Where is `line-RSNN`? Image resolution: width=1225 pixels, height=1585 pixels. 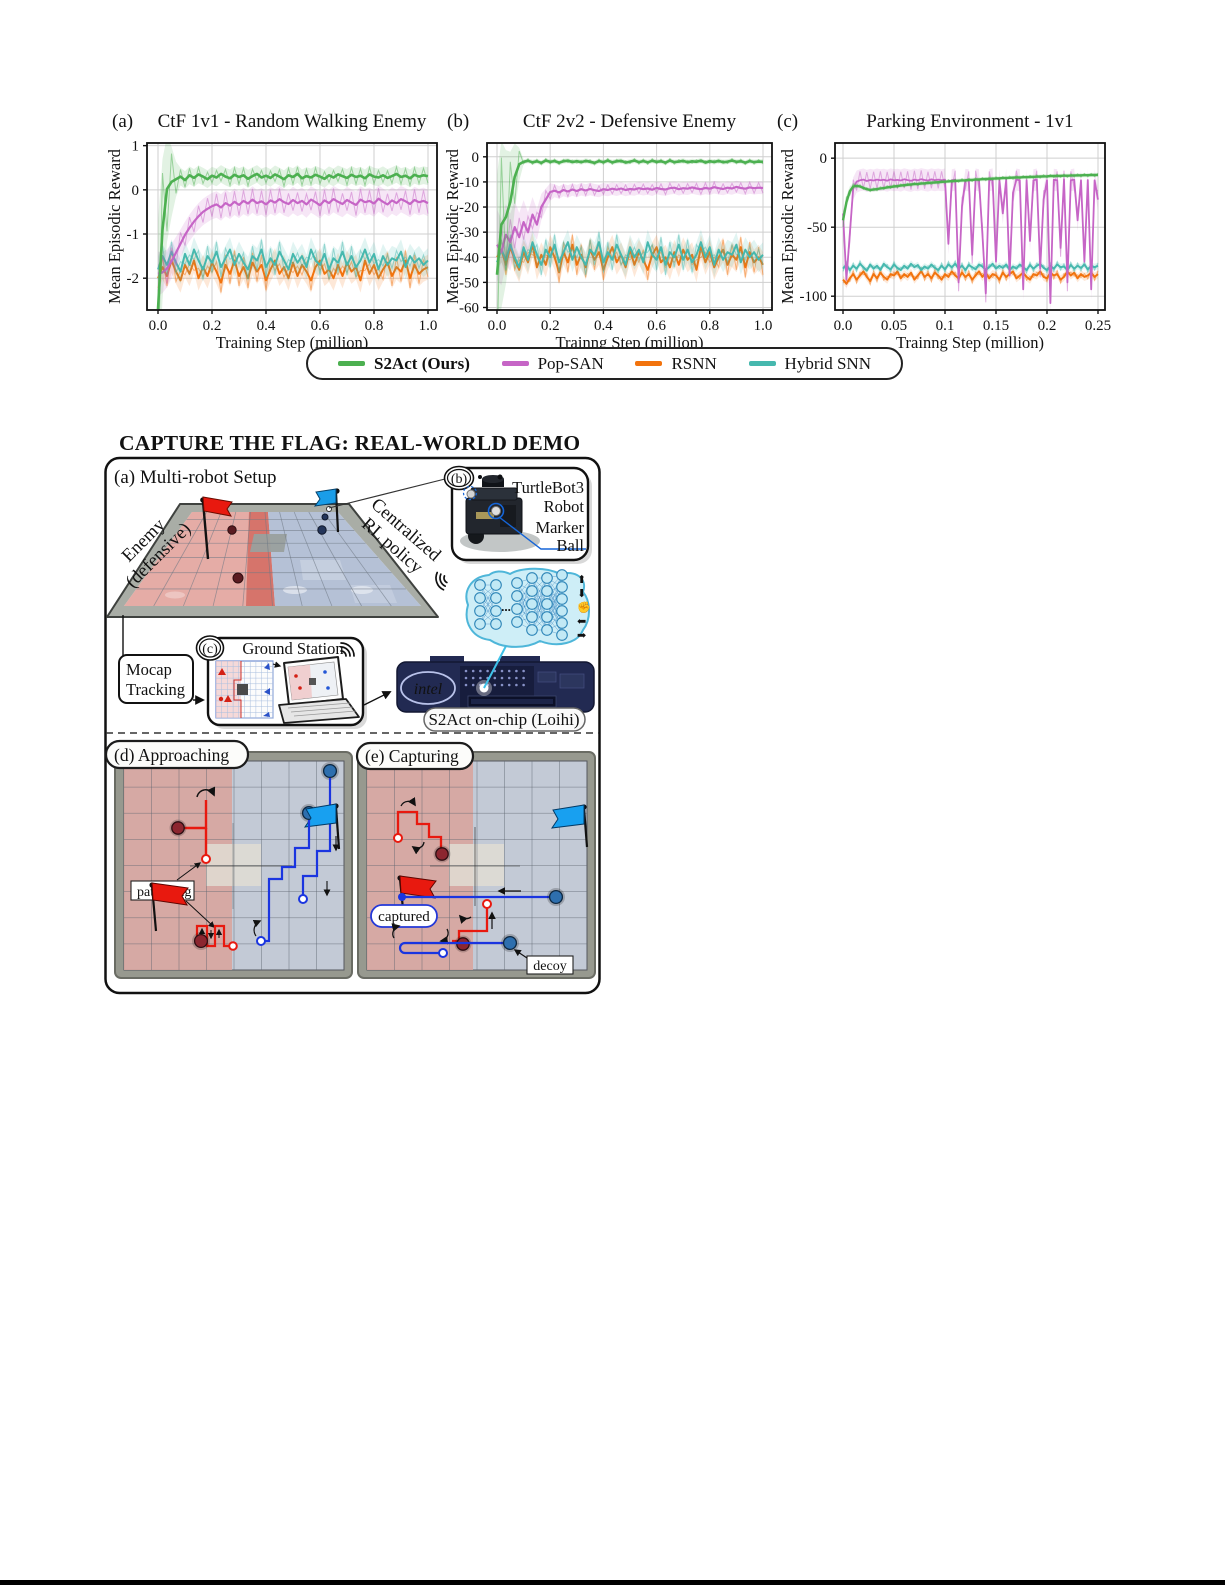 line-RSNN is located at coordinates (970, 277).